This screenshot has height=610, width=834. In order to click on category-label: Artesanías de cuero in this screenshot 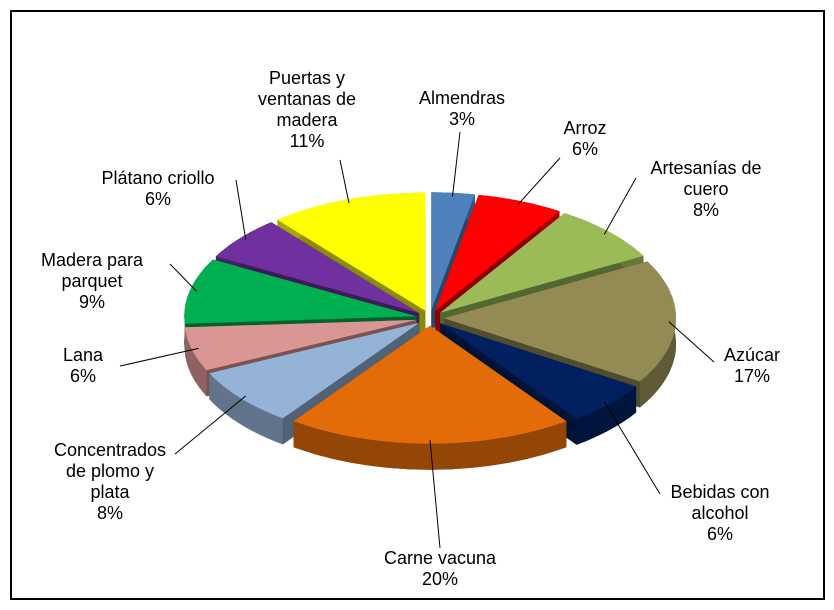, I will do `click(706, 178)`.